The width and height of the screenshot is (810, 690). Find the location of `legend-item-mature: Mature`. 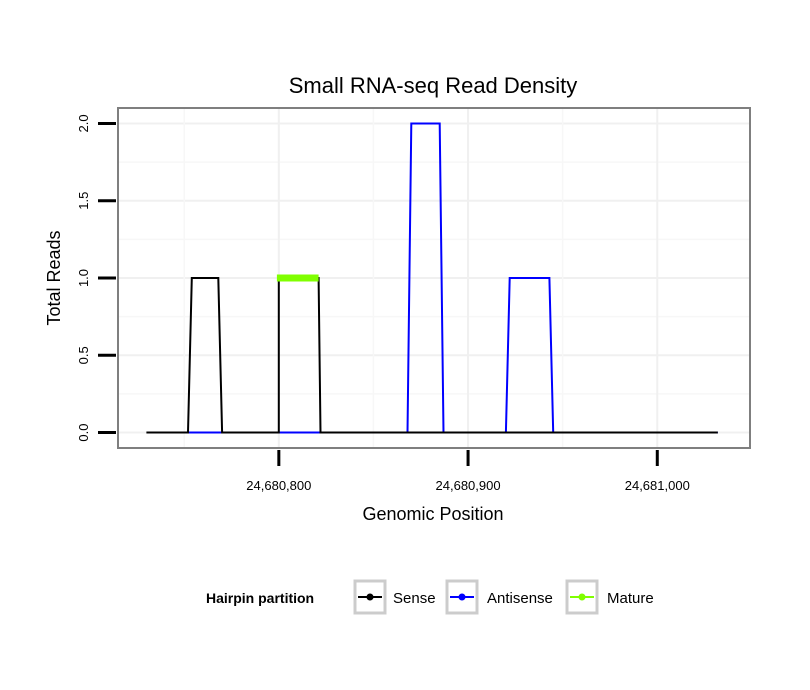

legend-item-mature: Mature is located at coordinates (609, 597).